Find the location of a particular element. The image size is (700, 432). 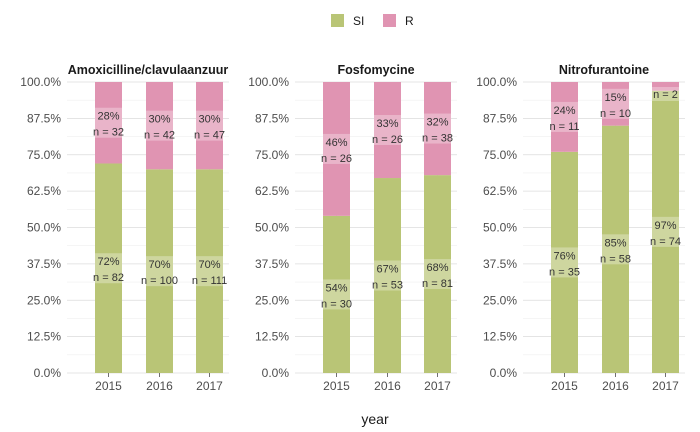

data-label-si-n: n = 100 is located at coordinates (159, 281).